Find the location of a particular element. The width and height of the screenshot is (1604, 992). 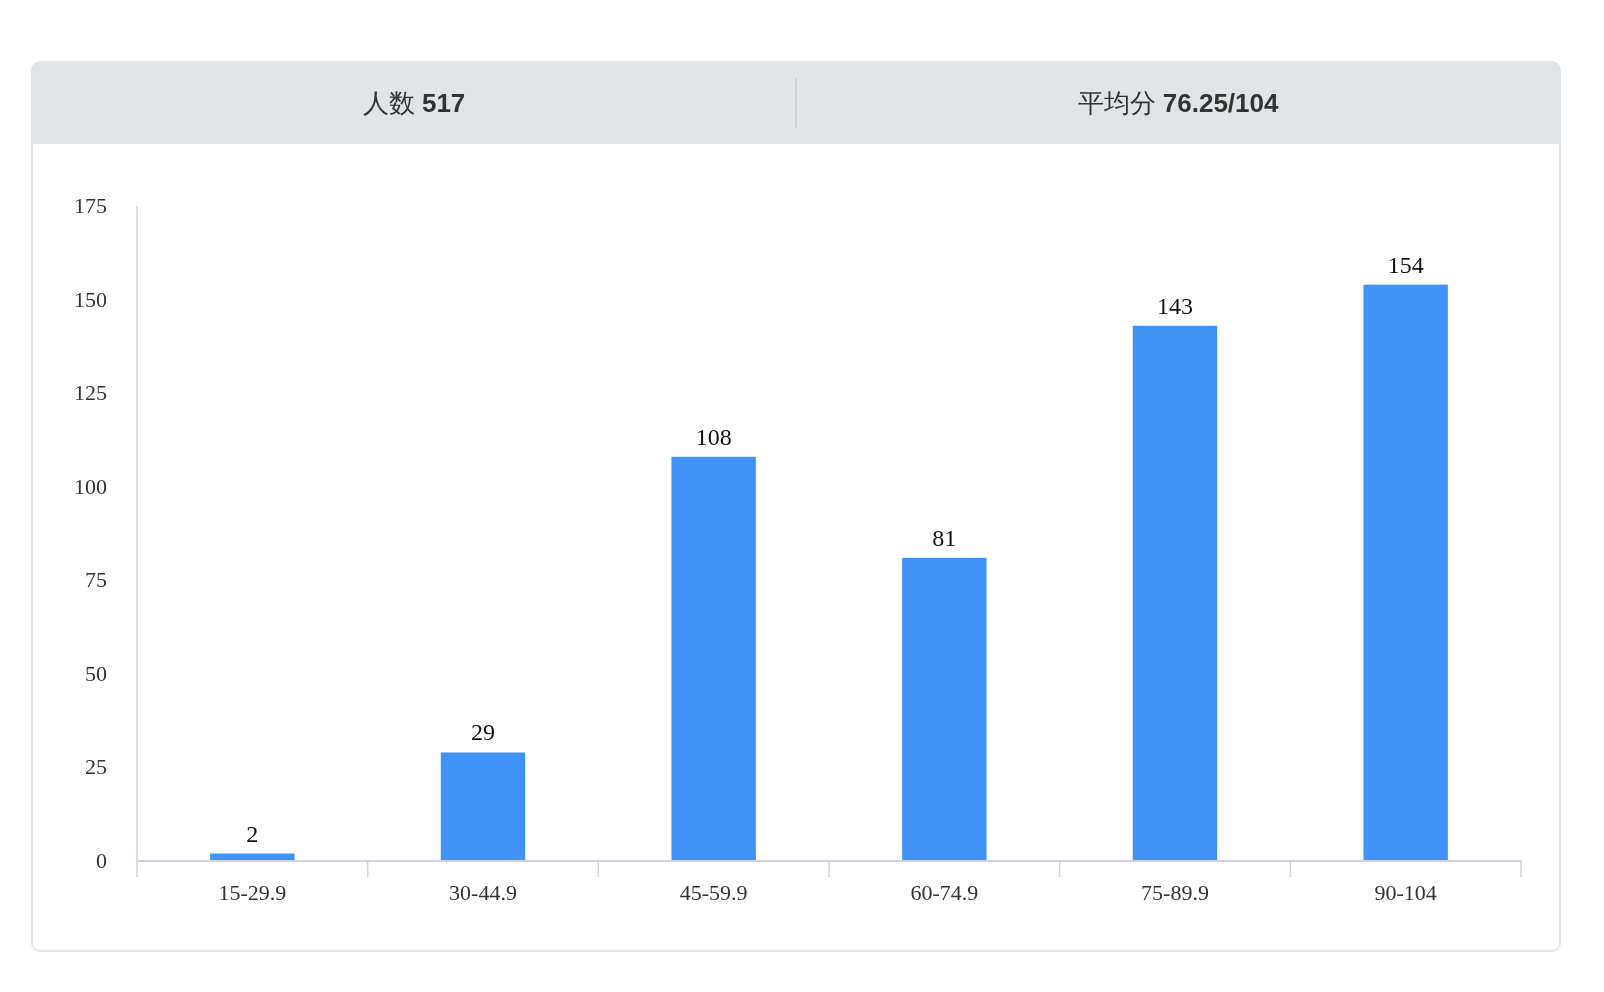

x-tick-label: 75-89.9 is located at coordinates (1175, 892).